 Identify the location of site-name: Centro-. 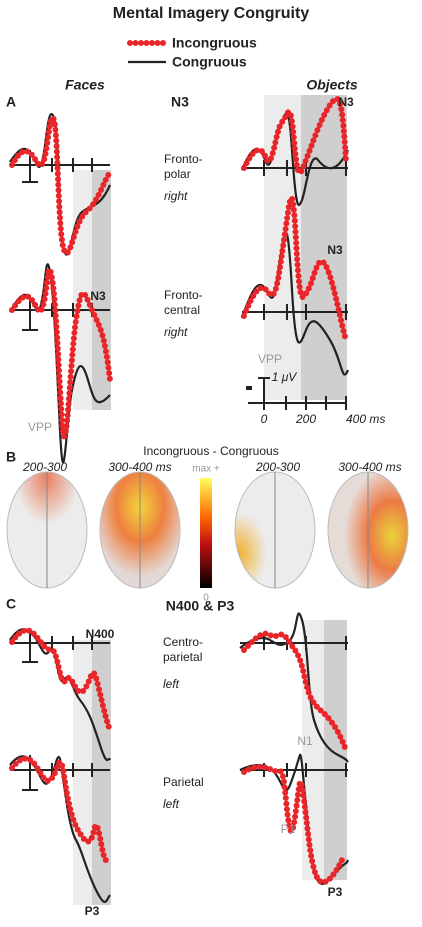
(183, 642).